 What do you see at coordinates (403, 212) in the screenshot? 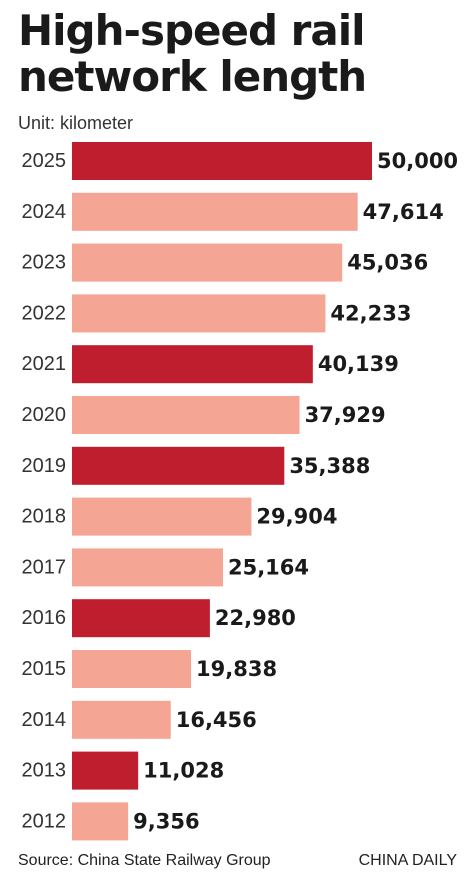
I see `value-label: 47,614` at bounding box center [403, 212].